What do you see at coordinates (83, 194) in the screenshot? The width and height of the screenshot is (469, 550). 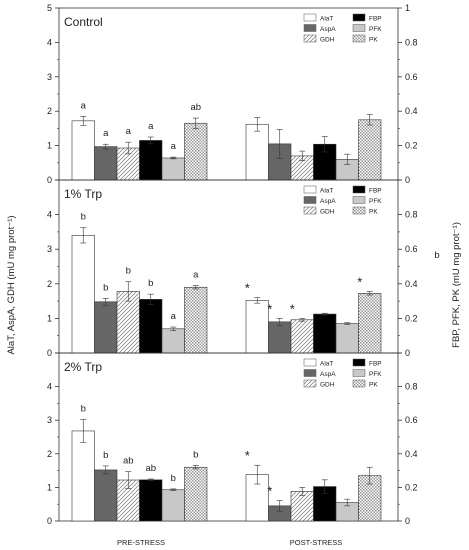 I see `panel-title: 1% Trp` at bounding box center [83, 194].